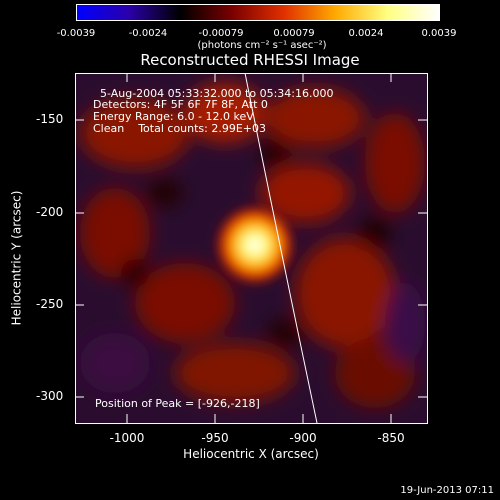 The image size is (500, 500). Describe the element at coordinates (173, 116) in the screenshot. I see `energy-range-label: Energy Range: 6.0 - 12.0 keV` at that location.